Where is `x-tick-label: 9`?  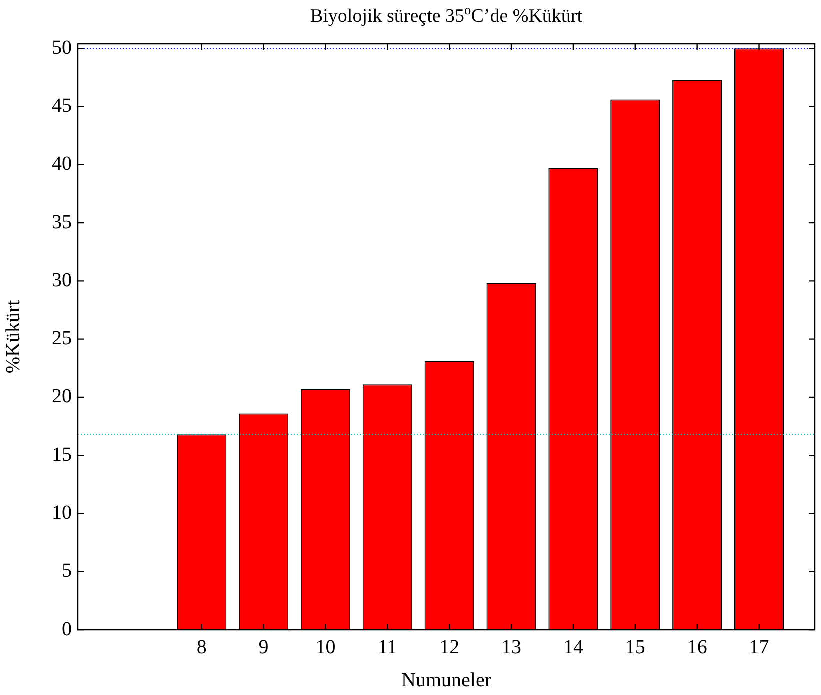
x-tick-label: 9 is located at coordinates (263, 647).